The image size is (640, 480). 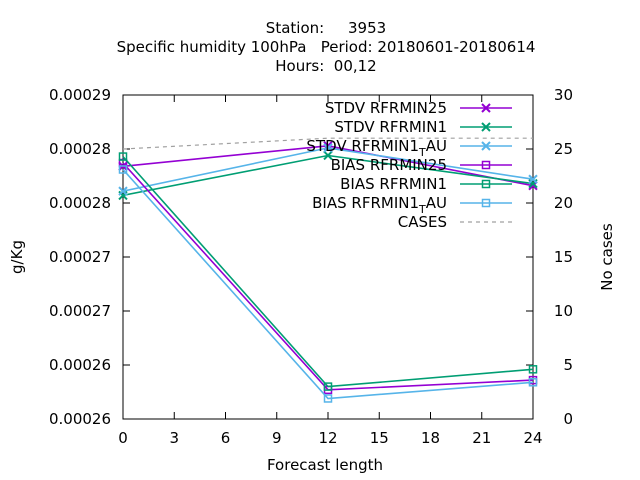 I want to click on legend-label: STDV RFRMIN25, so click(x=386, y=108).